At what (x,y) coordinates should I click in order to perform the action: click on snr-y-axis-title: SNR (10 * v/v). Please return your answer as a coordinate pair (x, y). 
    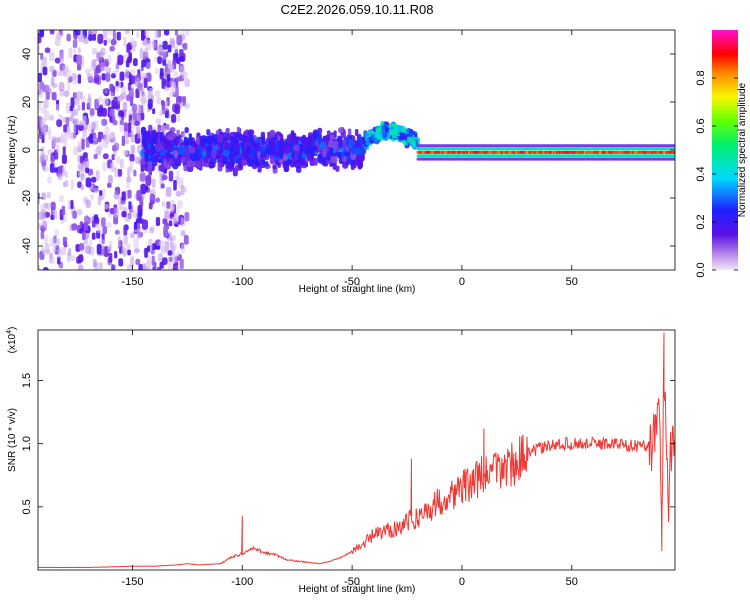
    Looking at the image, I should click on (12, 440).